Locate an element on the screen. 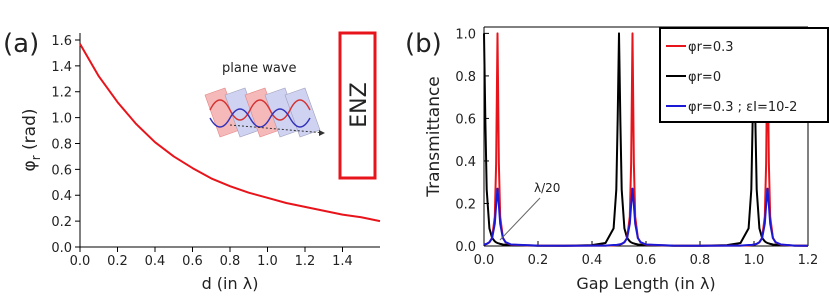 Image resolution: width=830 pixels, height=302 pixels. y-axis-label: φr (rad) is located at coordinates (31, 139).